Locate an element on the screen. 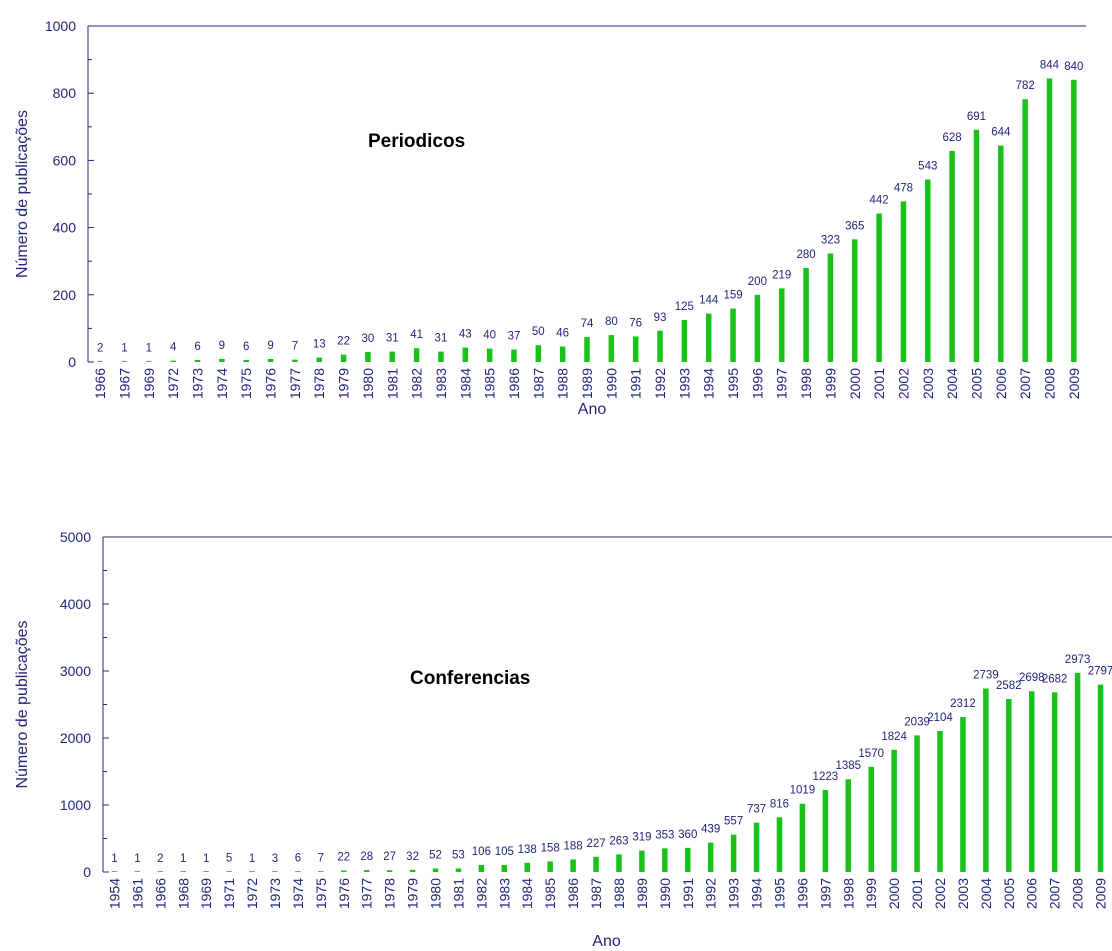 The width and height of the screenshot is (1112, 951). x-tick-label: 1998 is located at coordinates (806, 383).